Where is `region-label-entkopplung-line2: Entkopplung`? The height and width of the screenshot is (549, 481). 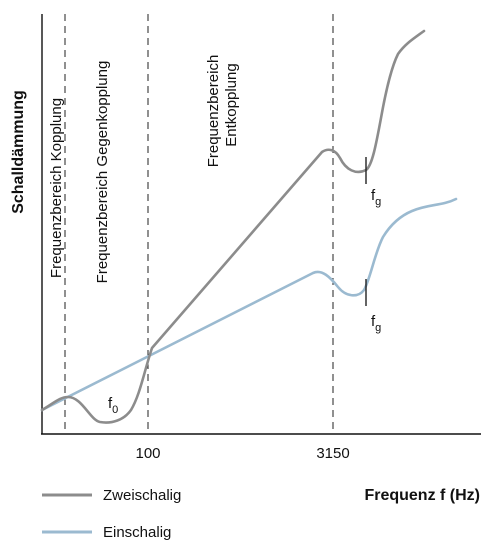
region-label-entkopplung-line2: Entkopplung is located at coordinates (231, 104).